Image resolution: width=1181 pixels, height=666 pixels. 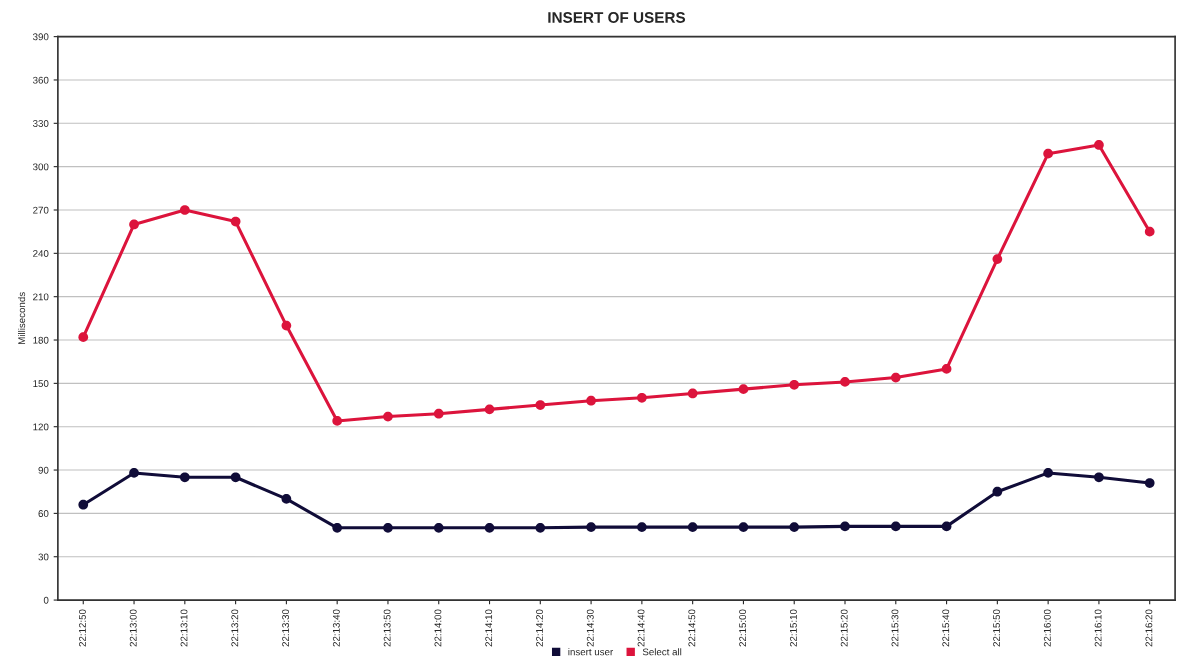 What do you see at coordinates (40, 80) in the screenshot?
I see `y-tick-label: 360` at bounding box center [40, 80].